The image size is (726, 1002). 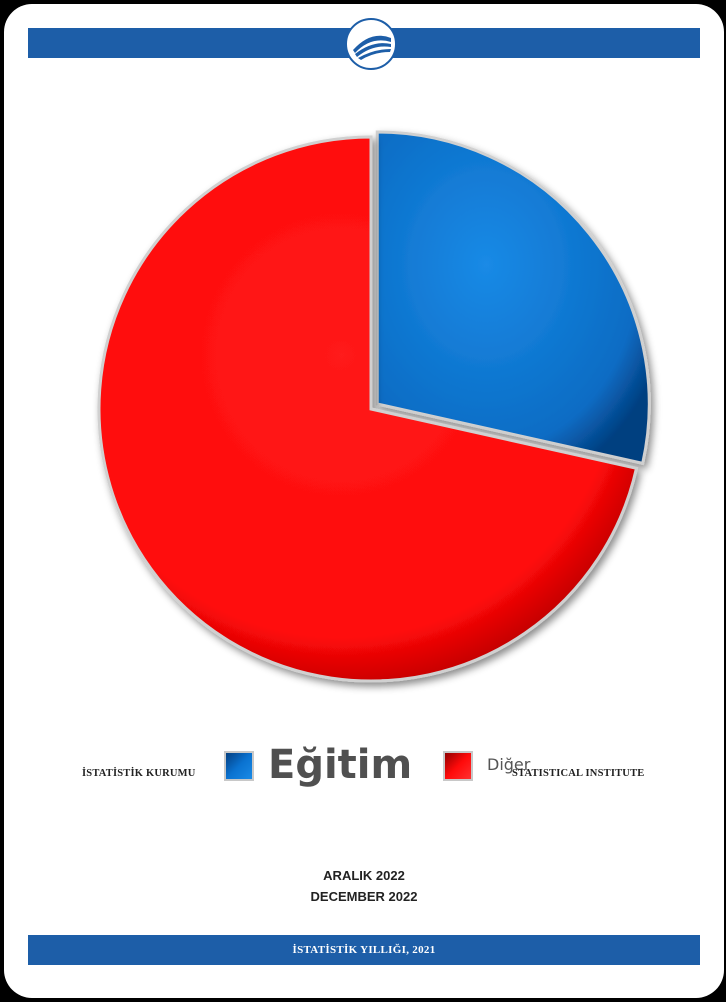 I want to click on tuik-logo-icon, so click(x=371, y=44).